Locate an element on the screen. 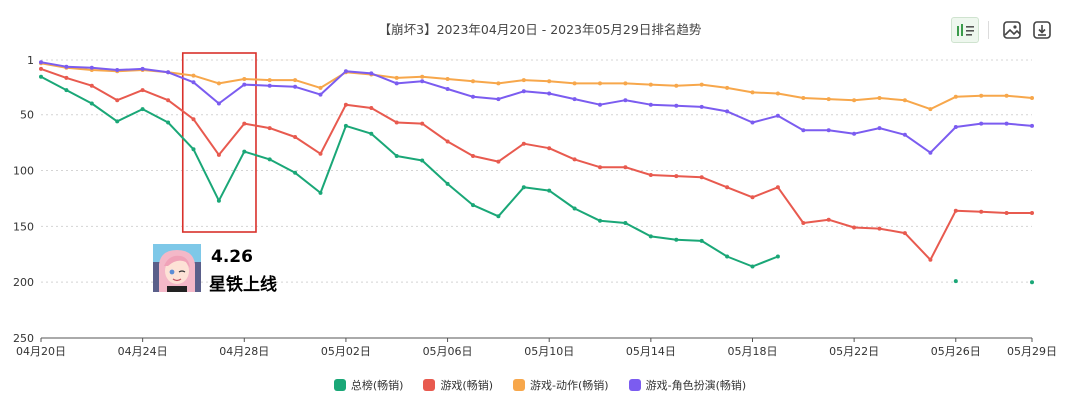 The image size is (1080, 405). save-image-button is located at coordinates (1012, 30).